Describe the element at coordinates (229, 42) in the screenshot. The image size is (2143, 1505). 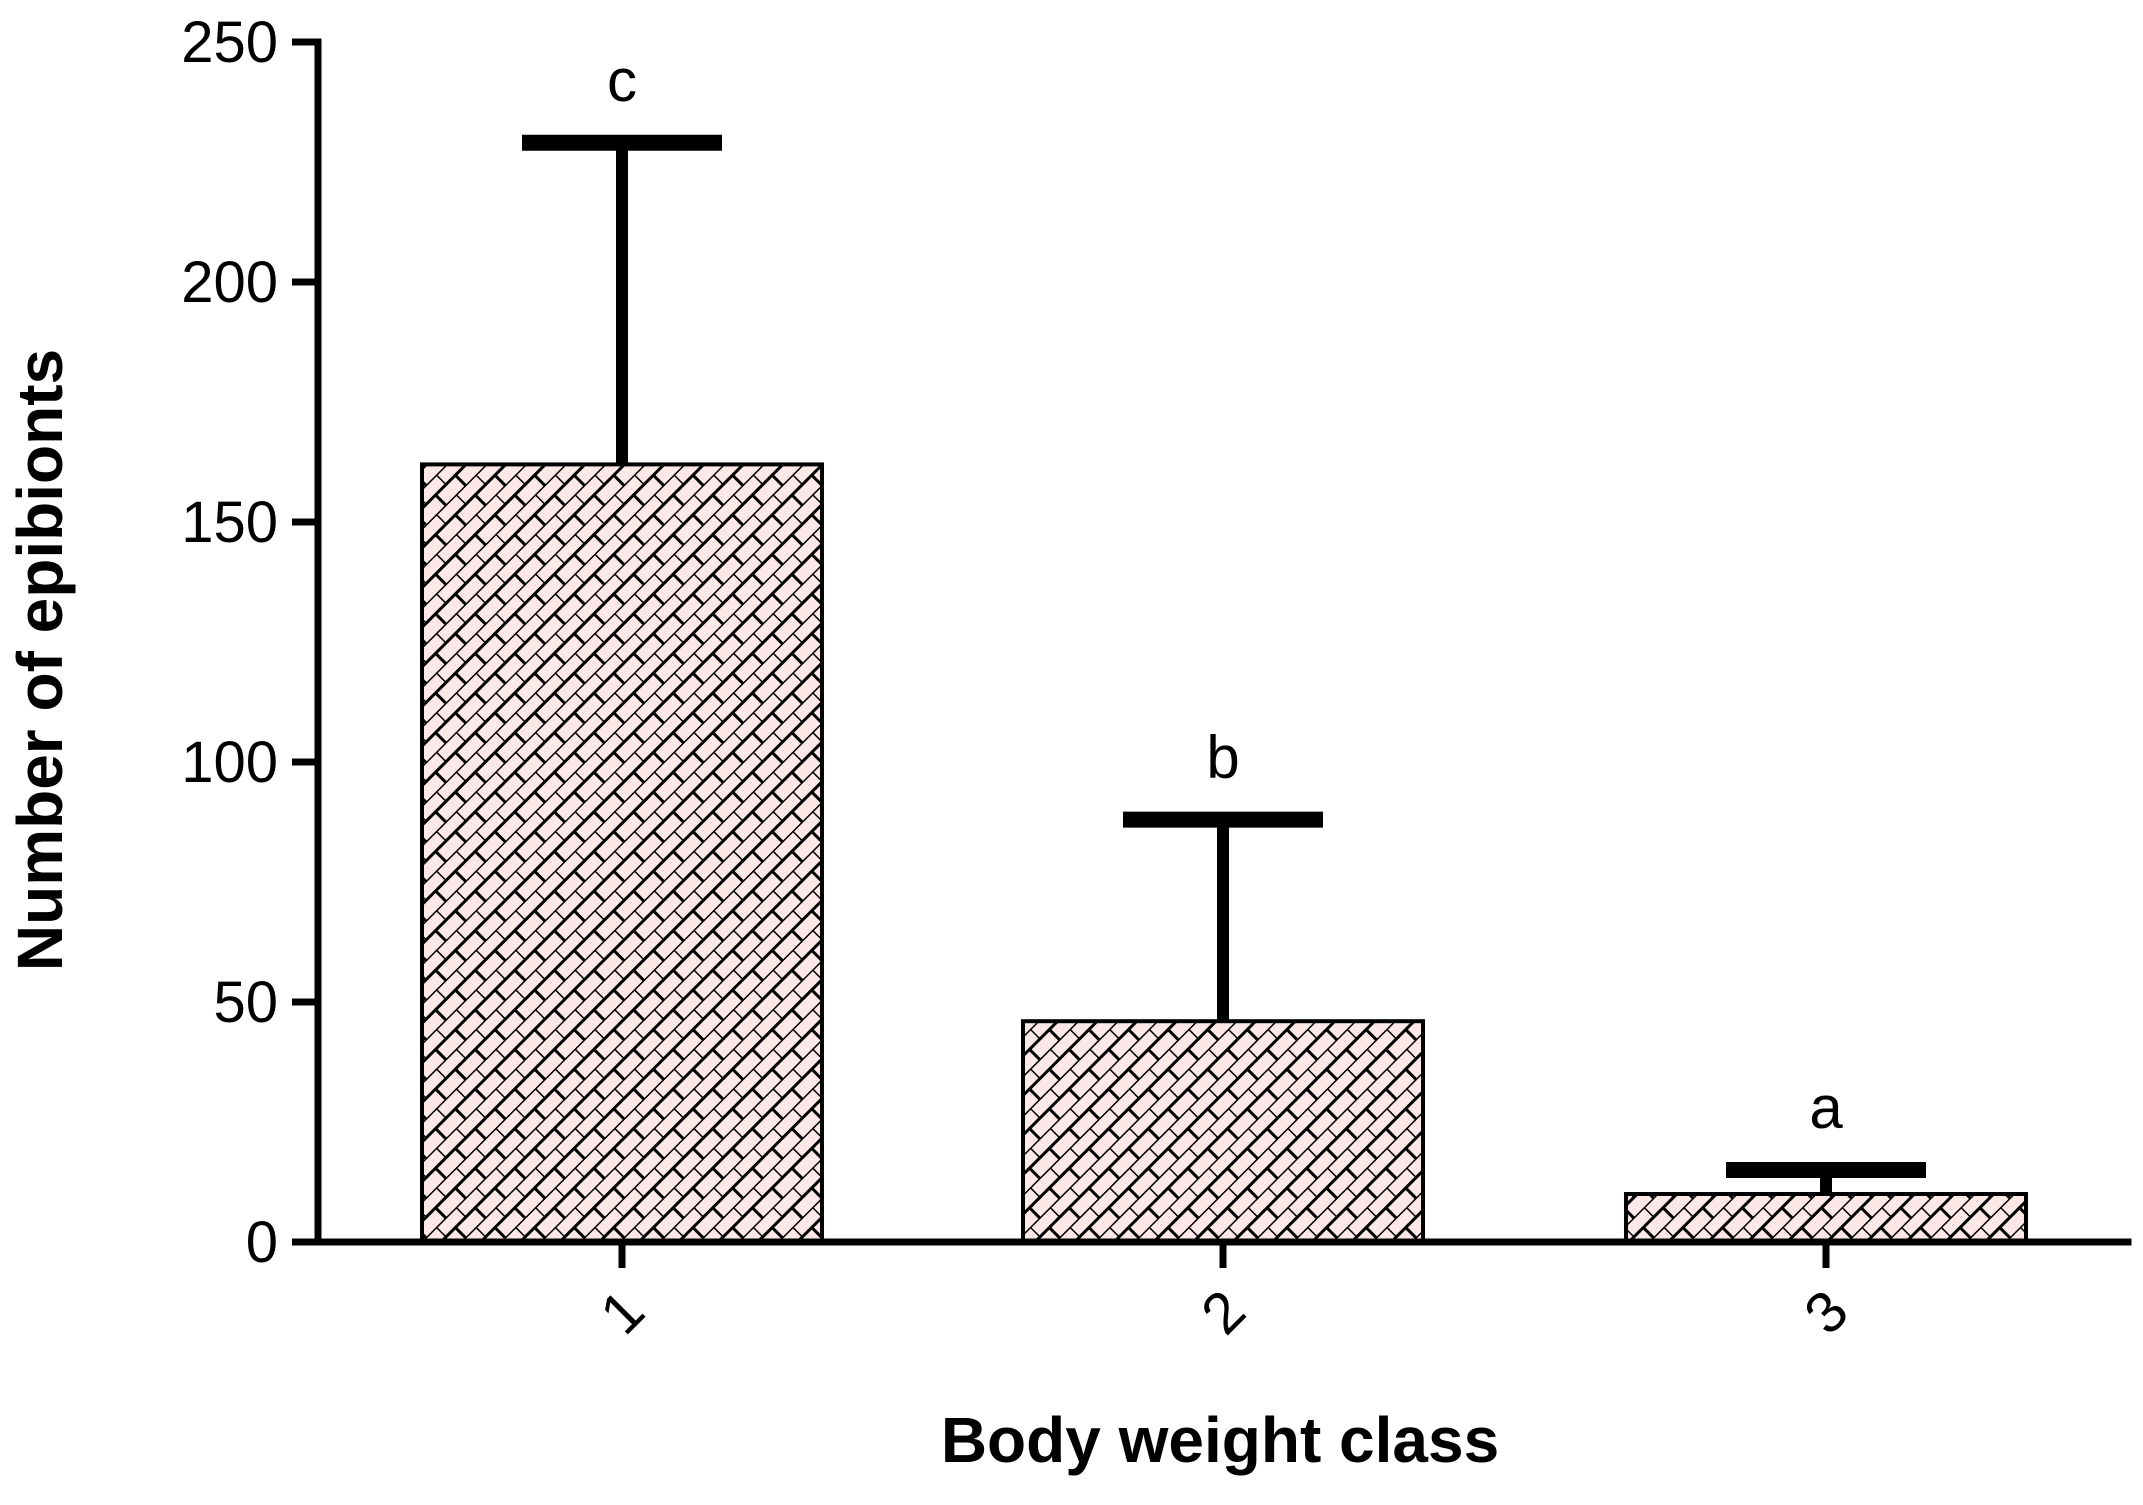
I see `y-tick-label: 250` at that location.